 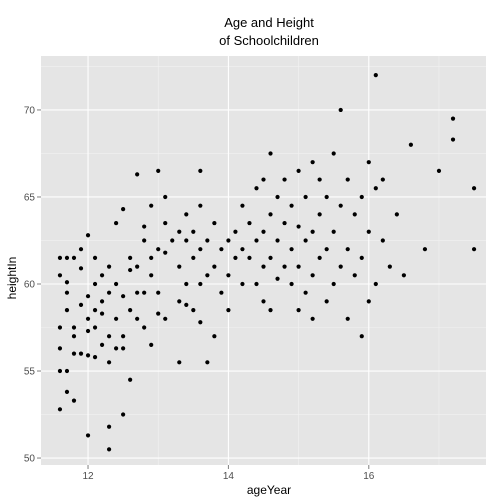 What do you see at coordinates (12, 278) in the screenshot?
I see `y-axis-label: heightIn` at bounding box center [12, 278].